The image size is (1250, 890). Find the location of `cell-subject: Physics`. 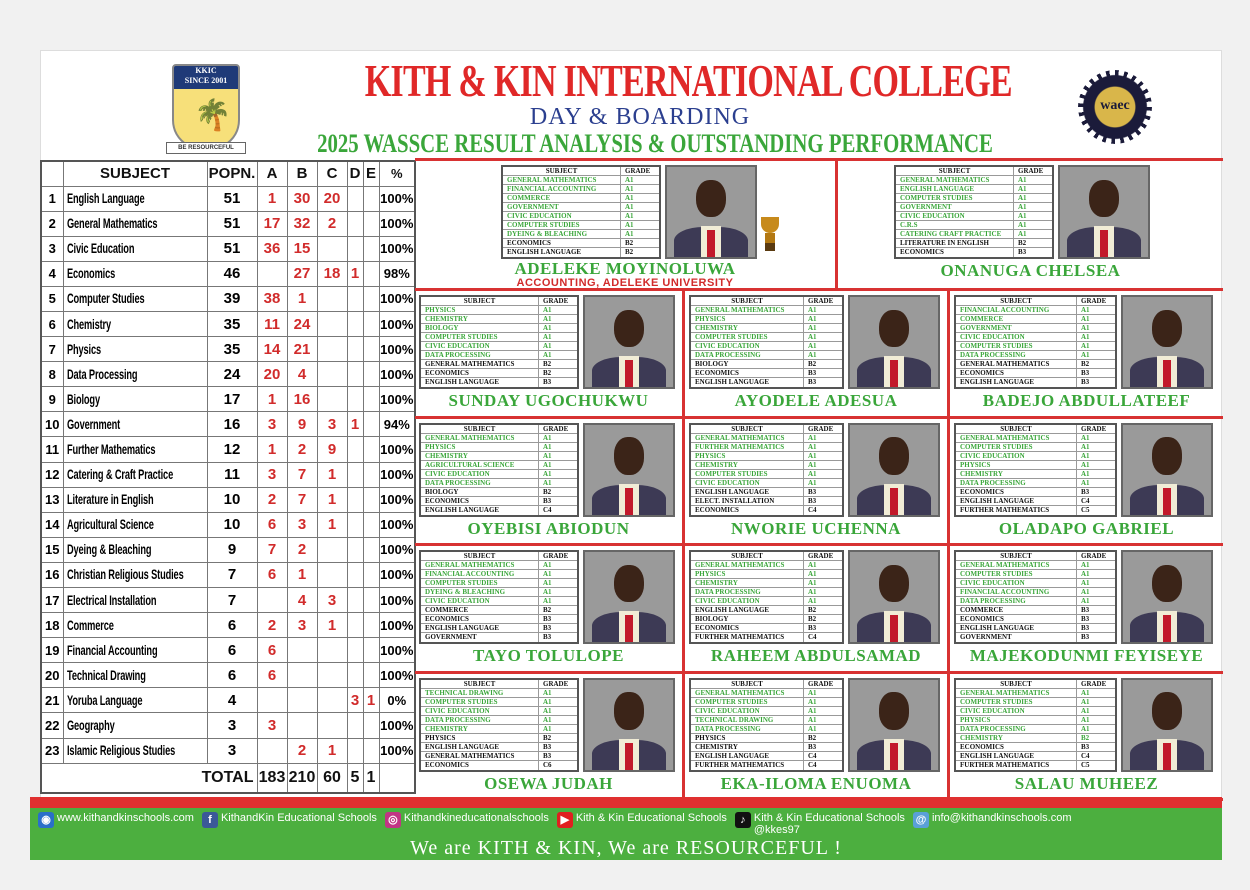

cell-subject: Physics is located at coordinates (135, 349).